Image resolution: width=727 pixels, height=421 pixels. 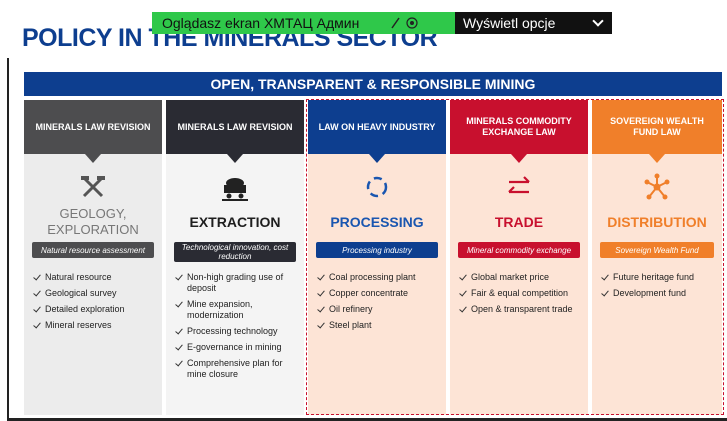 I want to click on column-title: TRADE, so click(x=519, y=222).